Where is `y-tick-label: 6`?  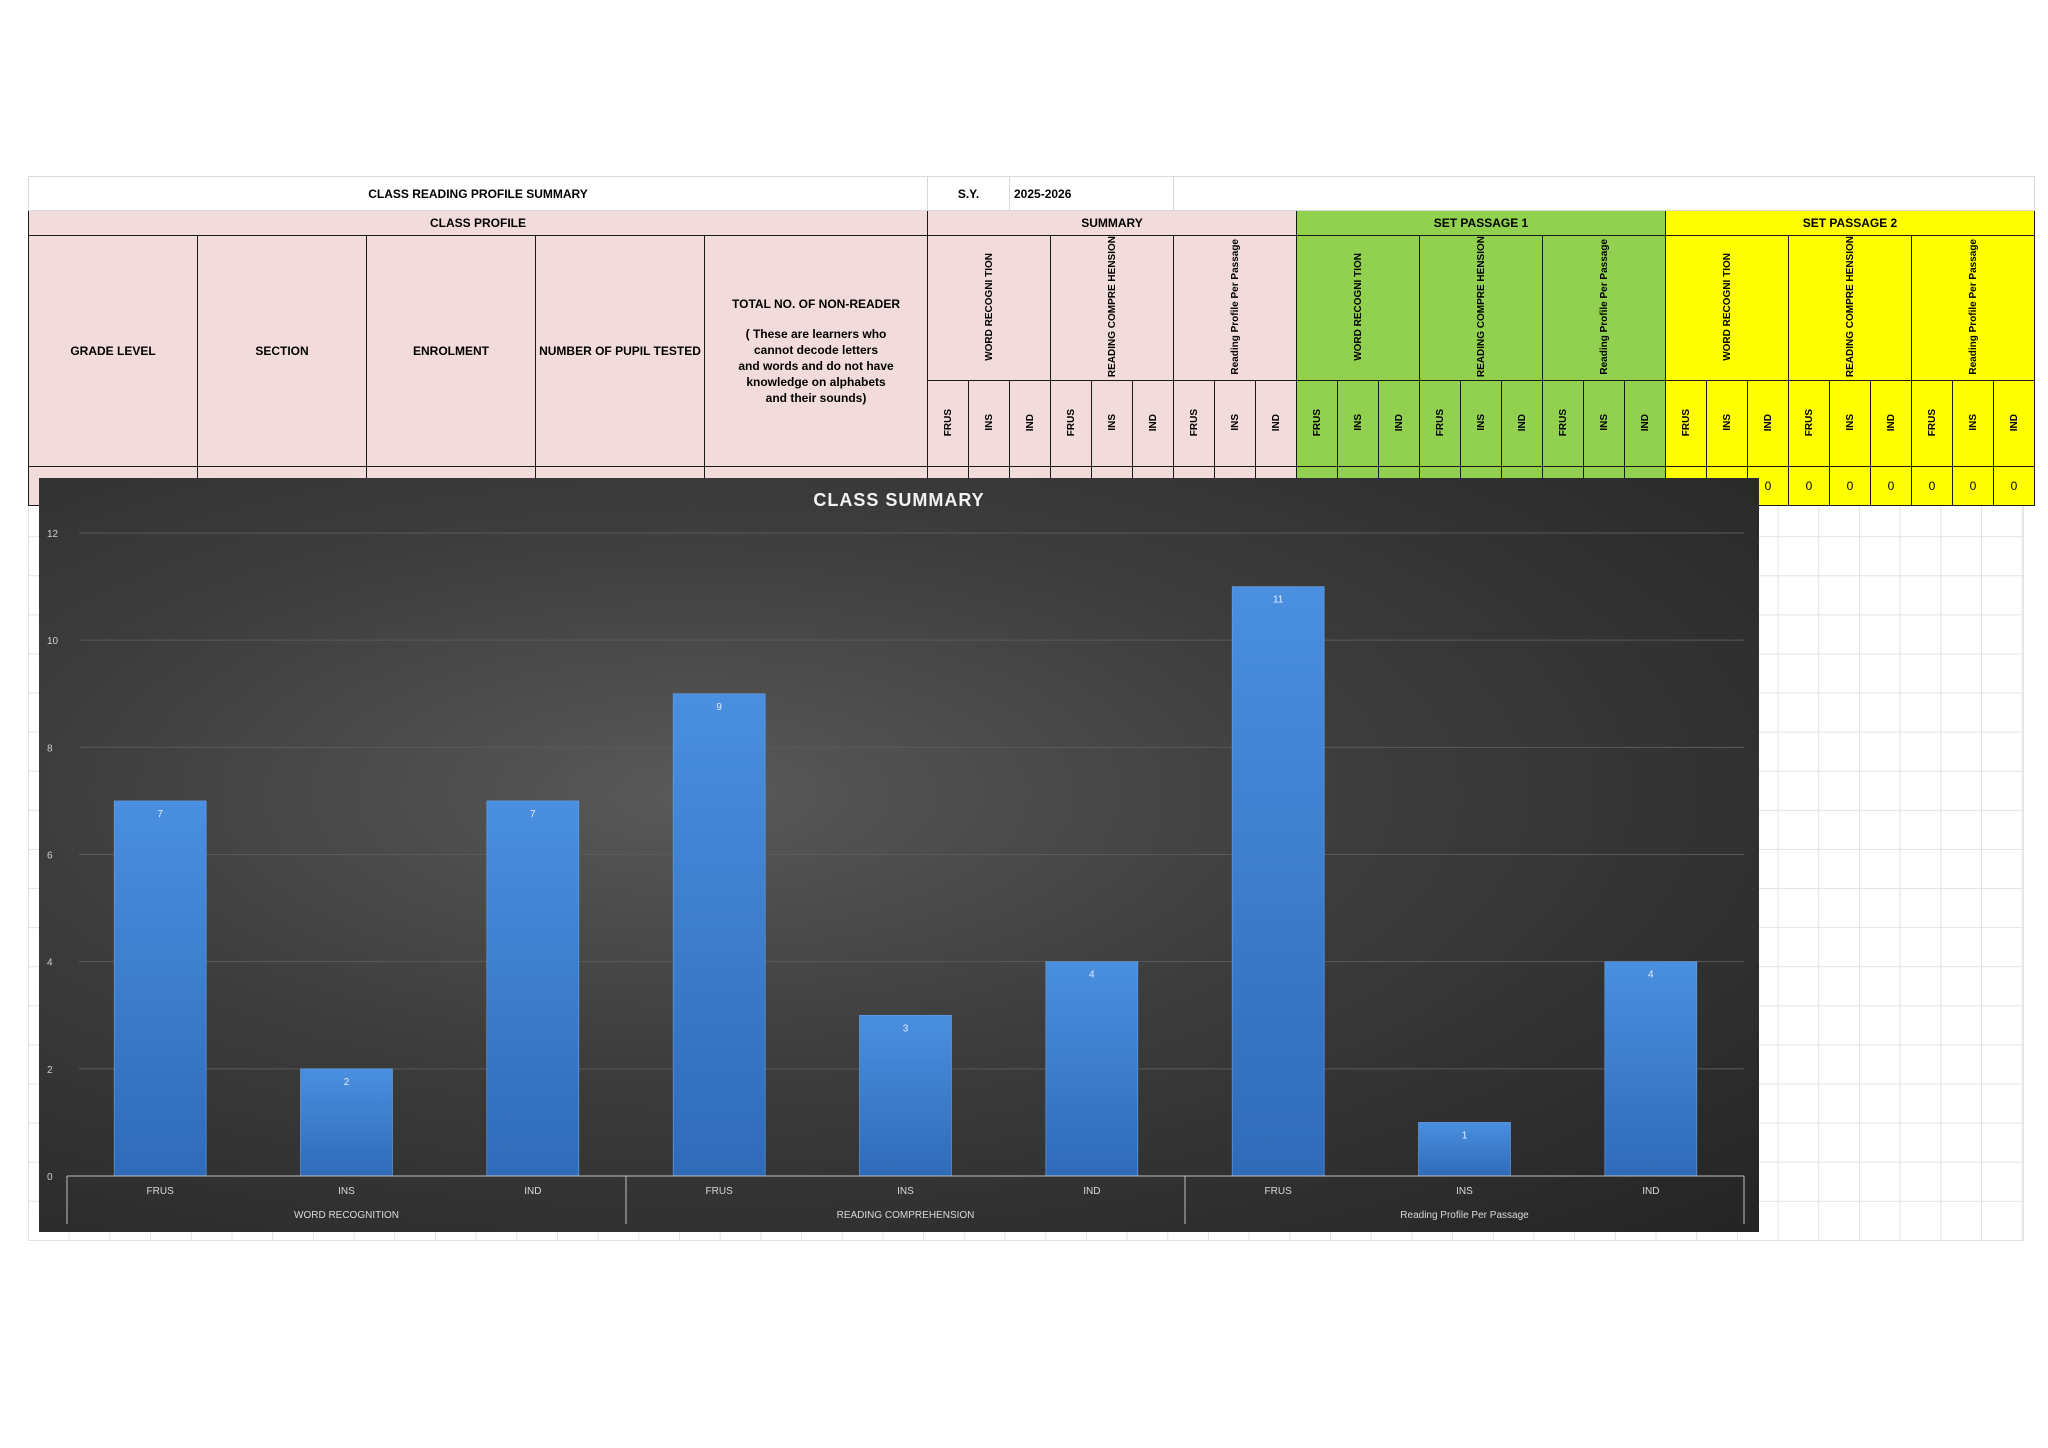
y-tick-label: 6 is located at coordinates (50, 856).